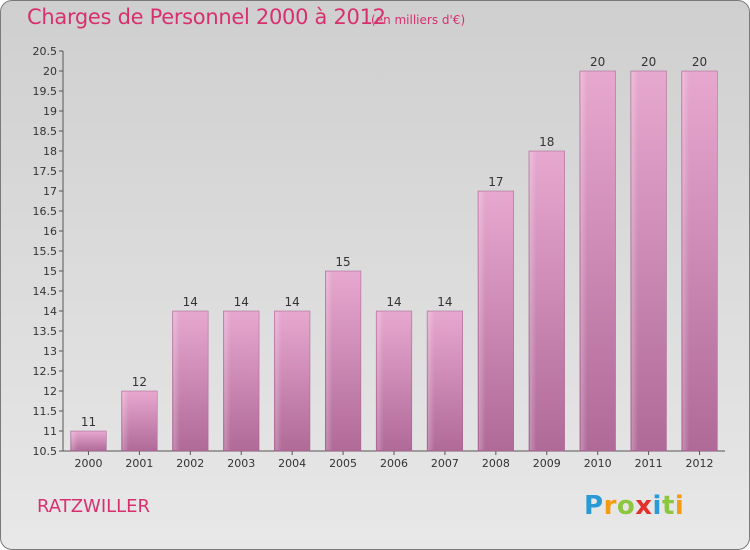  What do you see at coordinates (206, 17) in the screenshot?
I see `chart-title: Charges de Personnel 2000 à 2012` at bounding box center [206, 17].